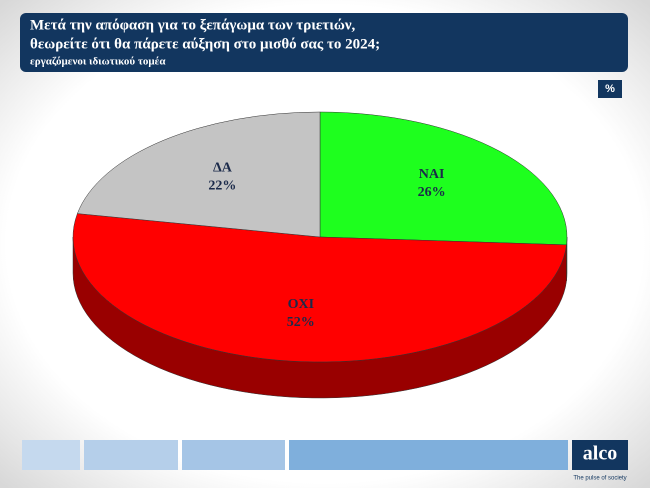 The width and height of the screenshot is (650, 488). Describe the element at coordinates (222, 186) in the screenshot. I see `value-label: 22%` at that location.